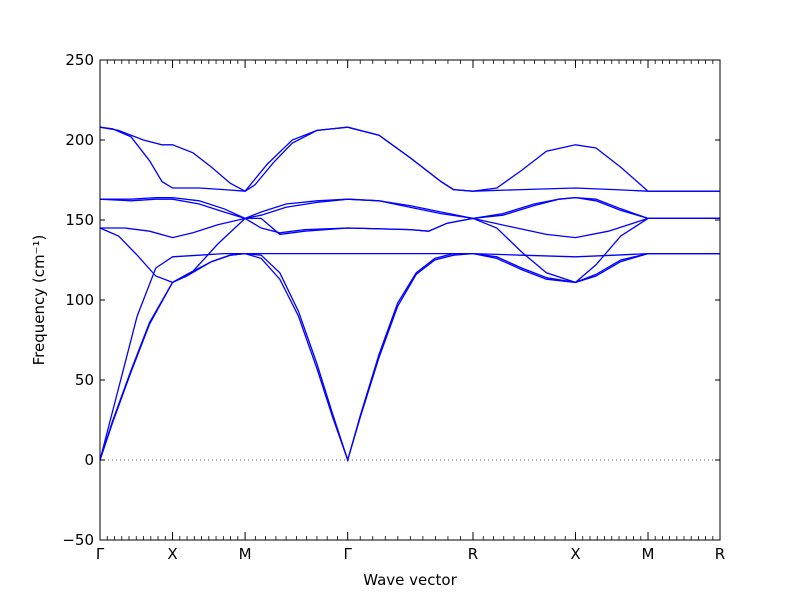 The width and height of the screenshot is (800, 600). What do you see at coordinates (78, 540) in the screenshot?
I see `y-tick-label: −50` at bounding box center [78, 540].